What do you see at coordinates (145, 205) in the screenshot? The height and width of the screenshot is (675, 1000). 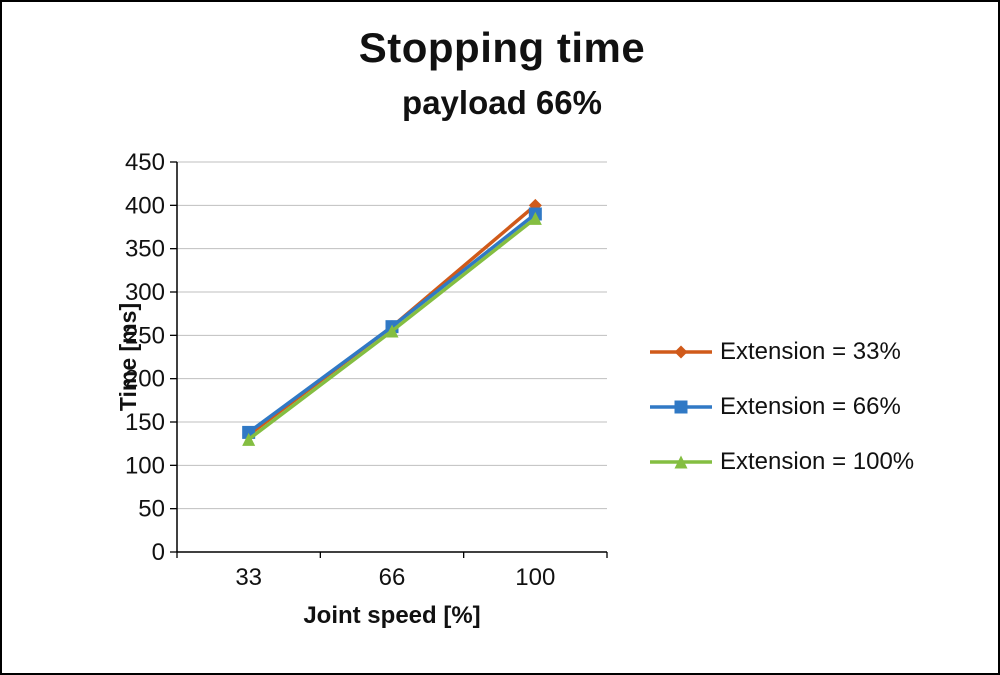 I see `y-tick-label: 400` at bounding box center [145, 205].